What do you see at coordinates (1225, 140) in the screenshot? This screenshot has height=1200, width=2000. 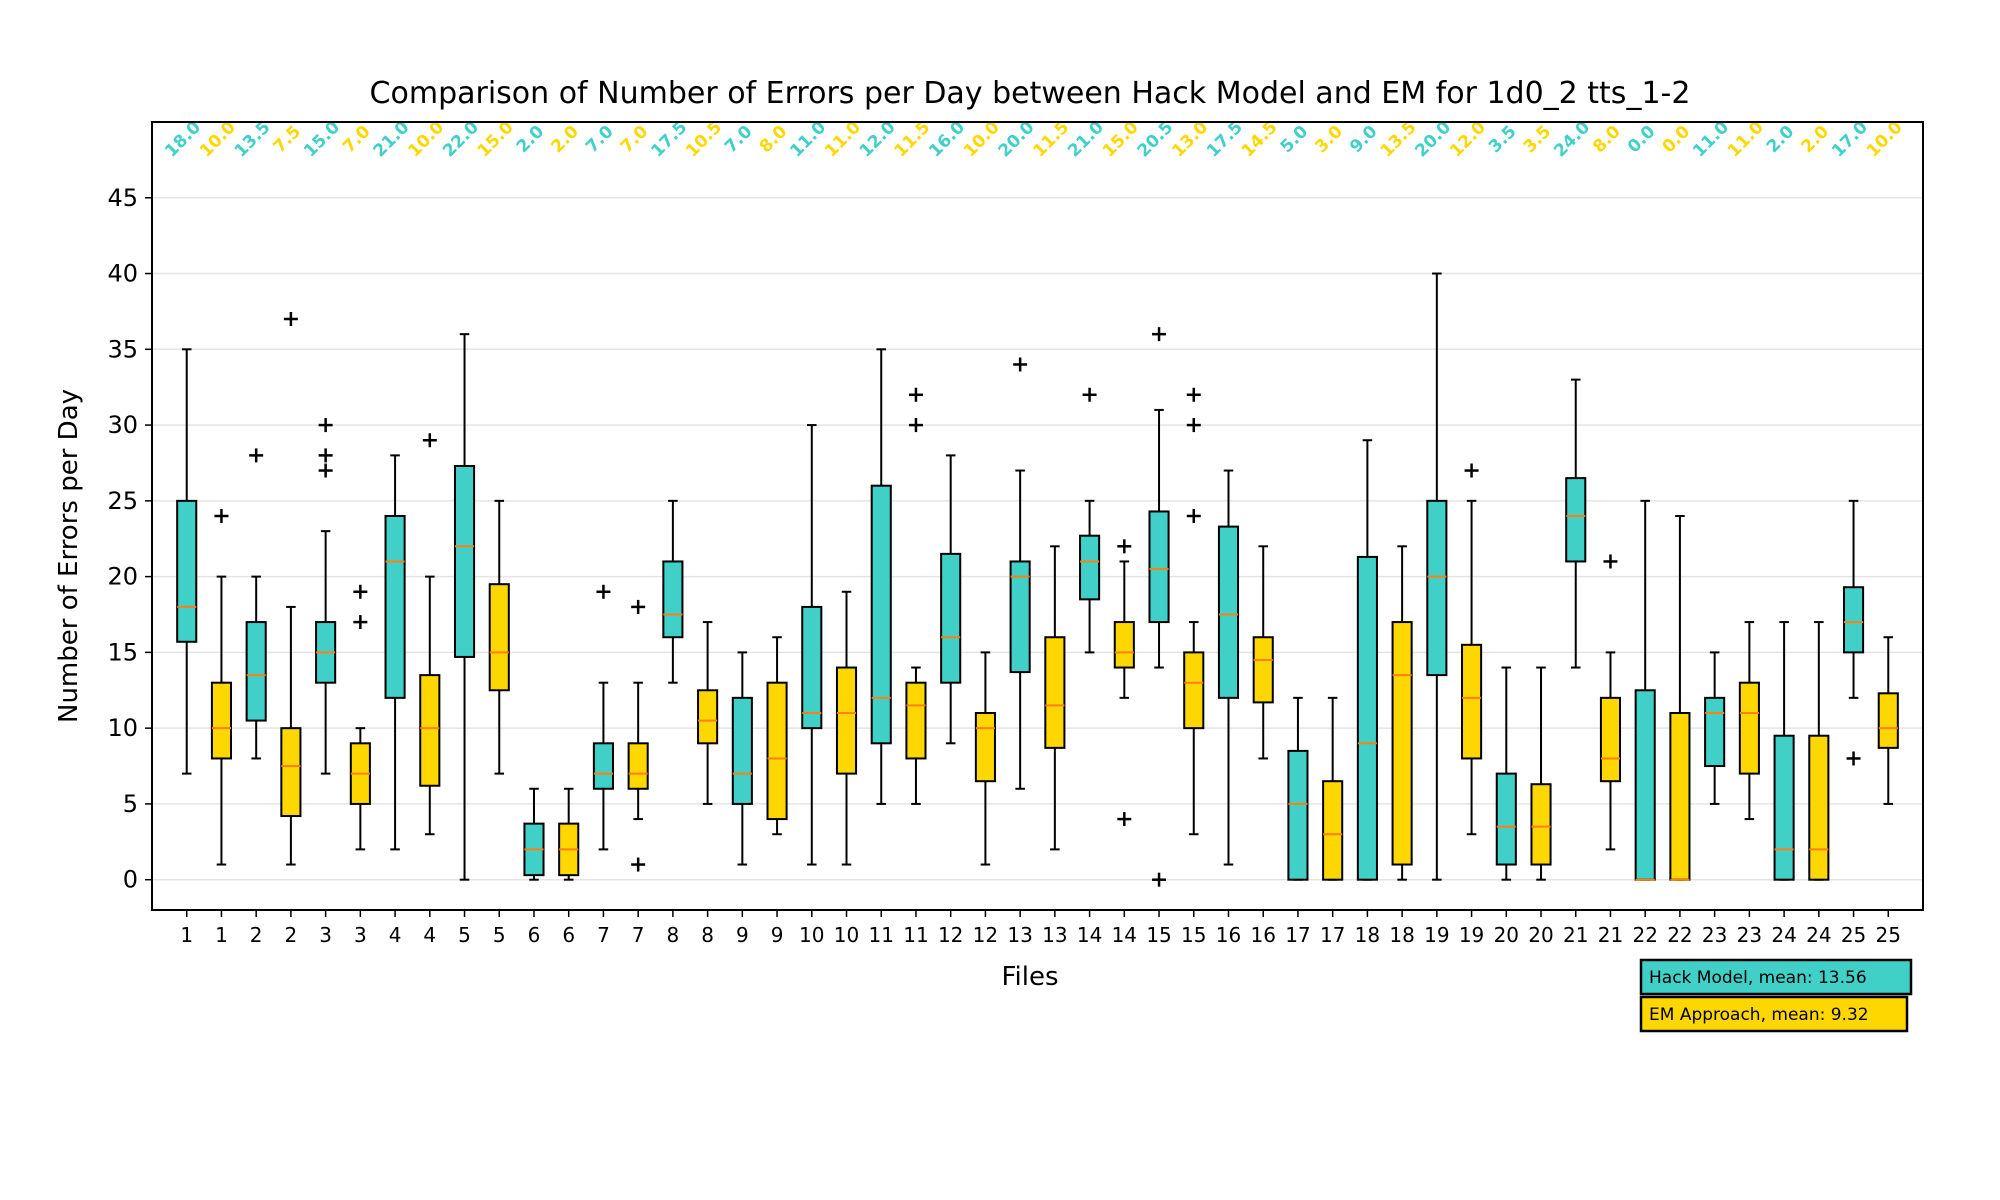 I see `median-value-label: 17.5` at bounding box center [1225, 140].